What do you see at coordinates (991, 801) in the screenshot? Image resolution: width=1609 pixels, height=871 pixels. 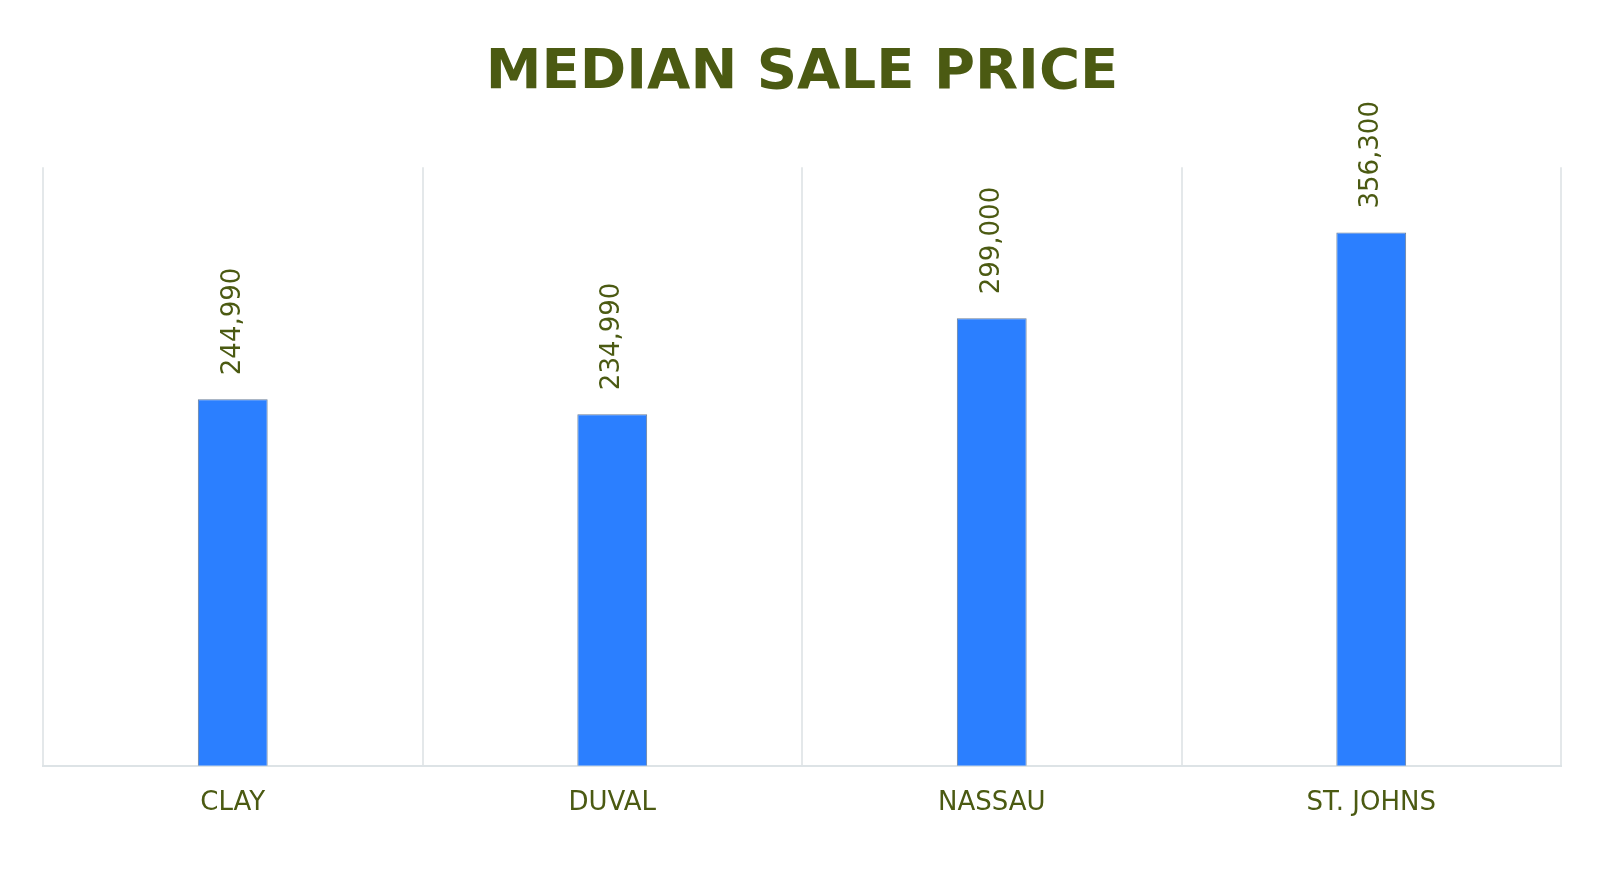 I see `x-tick-label: NASSAU` at bounding box center [991, 801].